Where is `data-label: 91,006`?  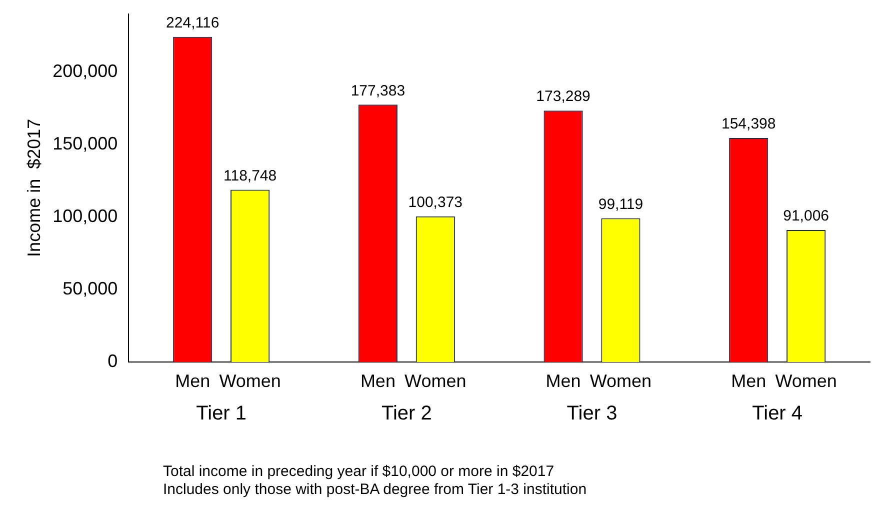
data-label: 91,006 is located at coordinates (806, 216).